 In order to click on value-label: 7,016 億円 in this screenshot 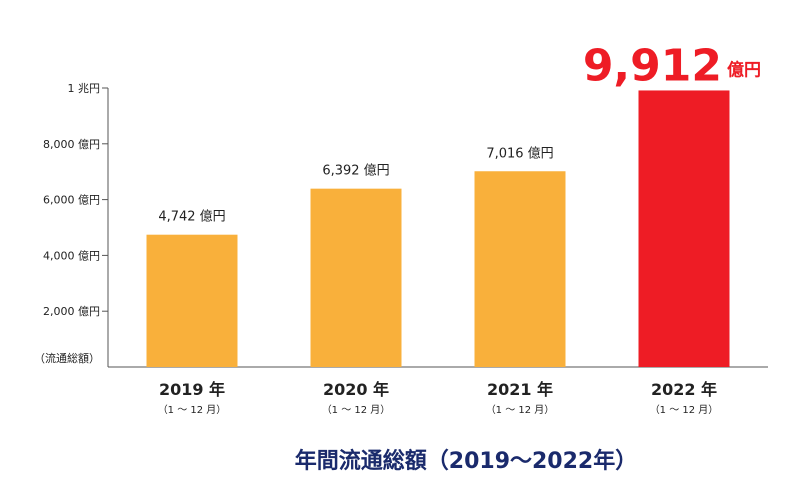, I will do `click(519, 153)`.